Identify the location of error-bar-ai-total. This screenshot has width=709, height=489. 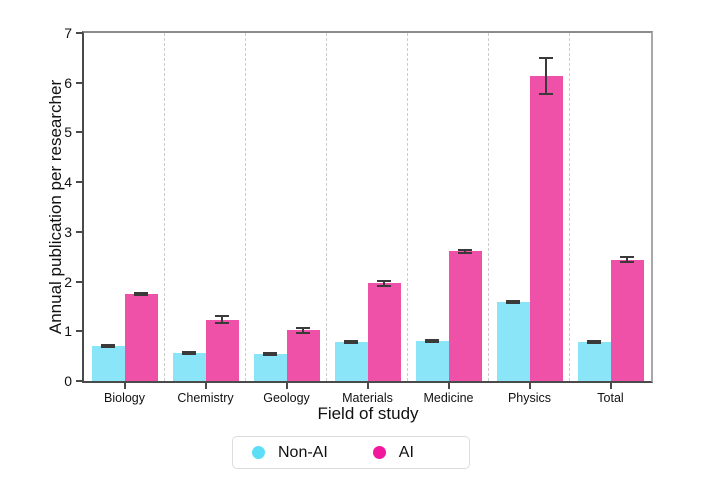
(627, 259).